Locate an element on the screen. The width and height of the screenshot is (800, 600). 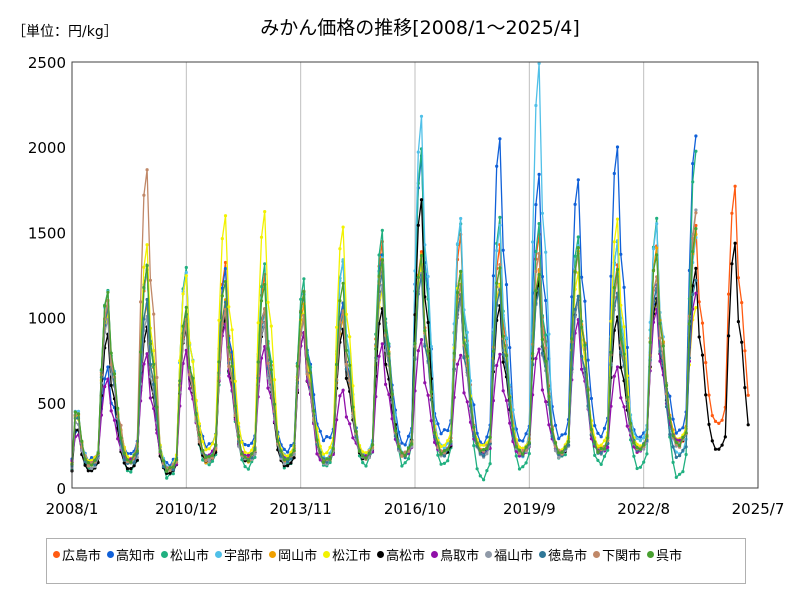
y-tick-label: 2500 is located at coordinates (47, 63).